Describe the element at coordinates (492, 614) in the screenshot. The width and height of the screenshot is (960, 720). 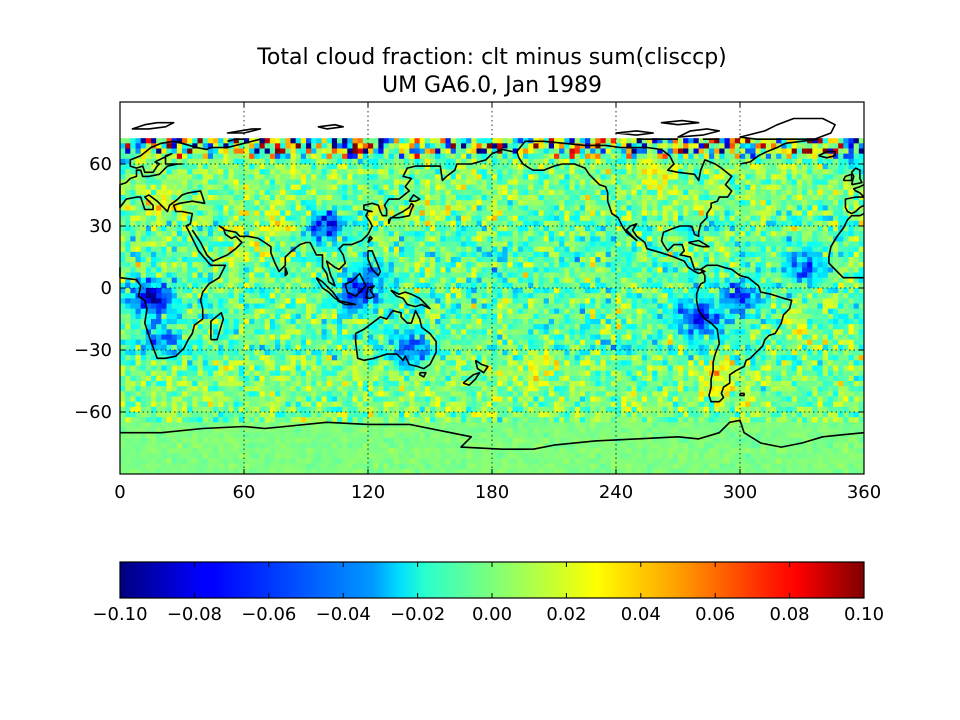
I see `colorbar-tick-label: 0.00` at that location.